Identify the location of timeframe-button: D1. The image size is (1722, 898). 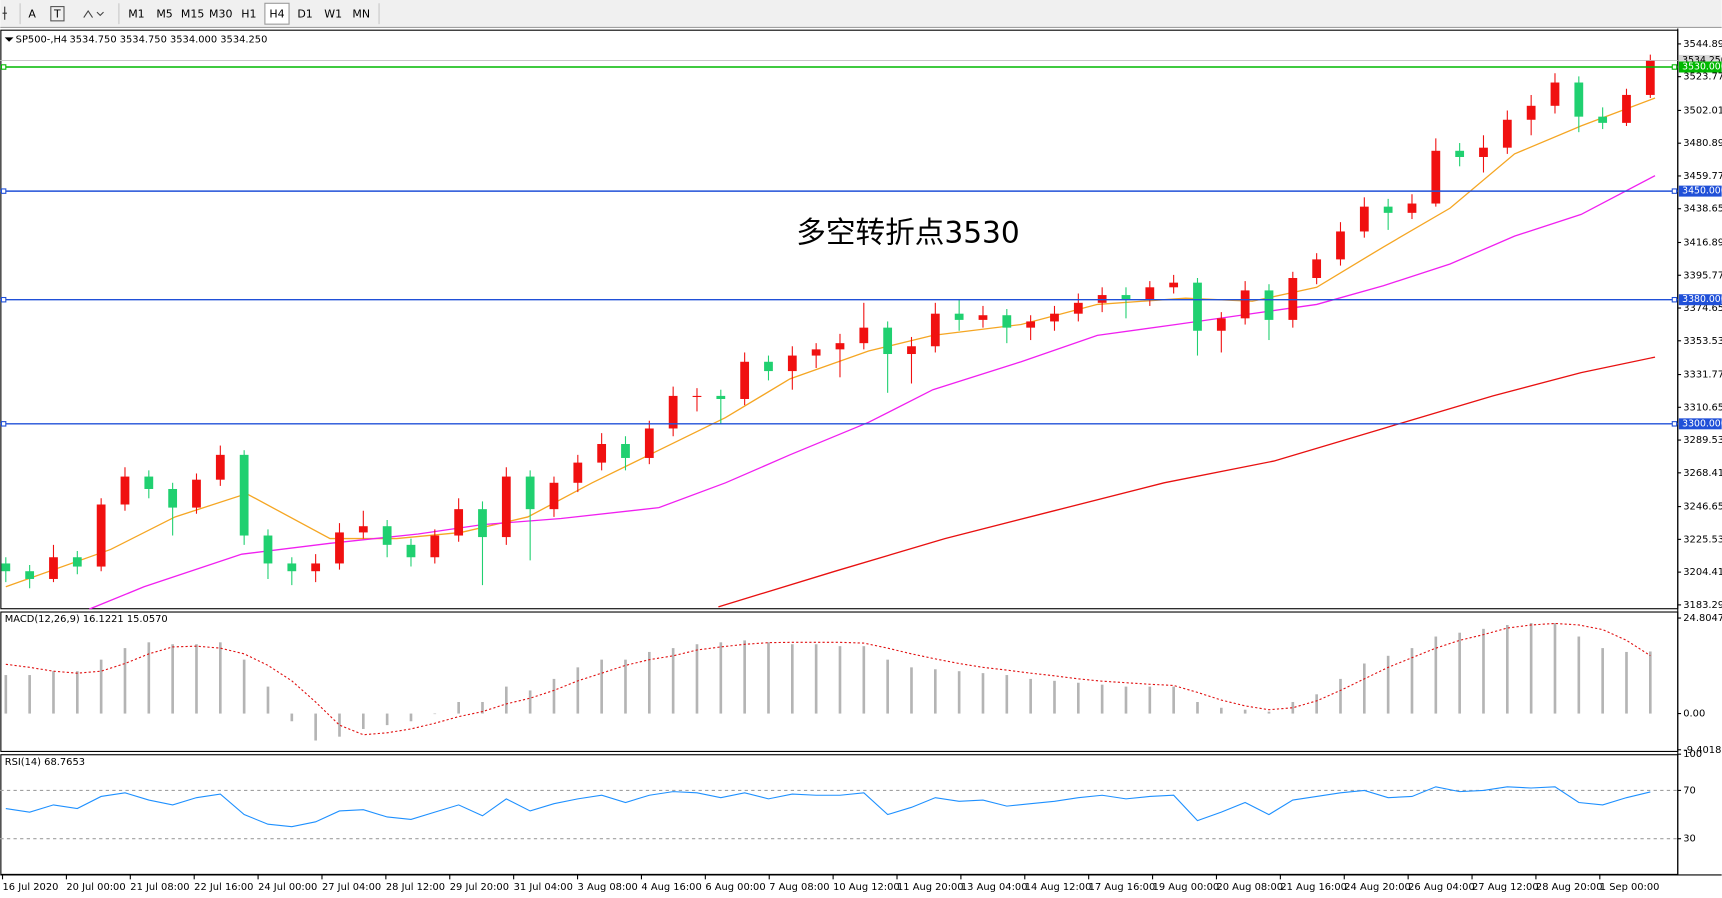
(304, 13).